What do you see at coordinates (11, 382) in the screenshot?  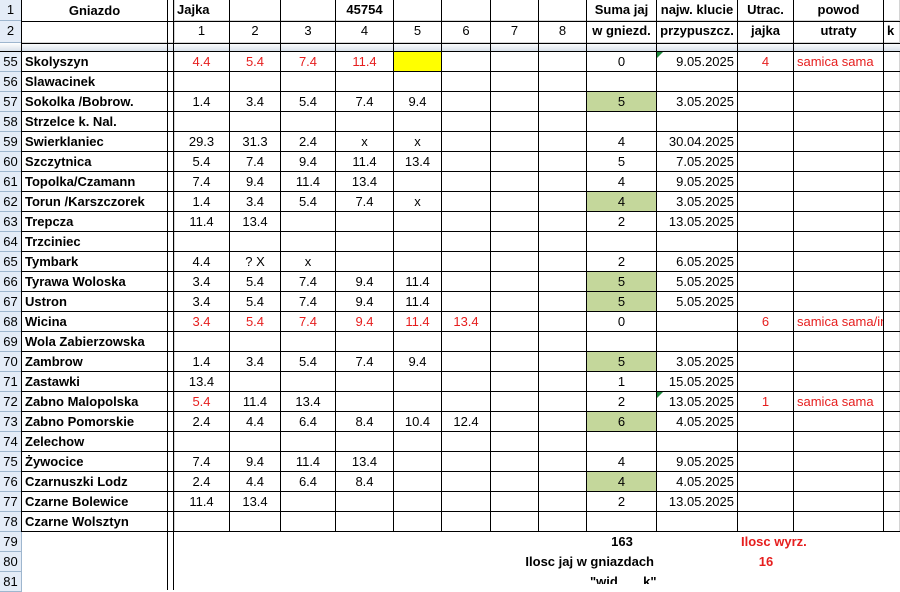 I see `row-header: 71` at bounding box center [11, 382].